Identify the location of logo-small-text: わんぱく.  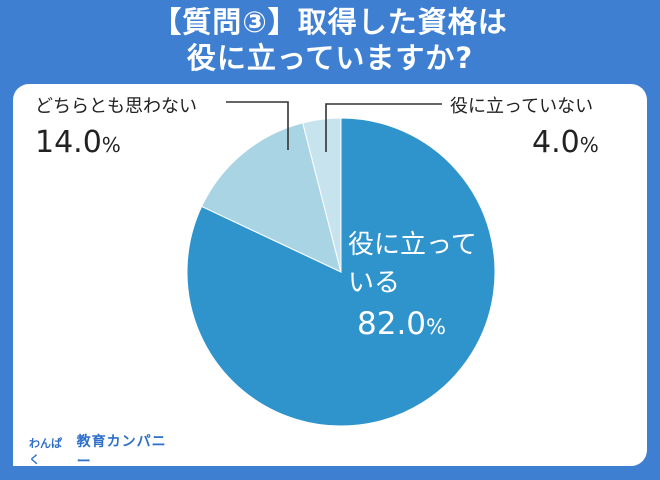
(45, 451).